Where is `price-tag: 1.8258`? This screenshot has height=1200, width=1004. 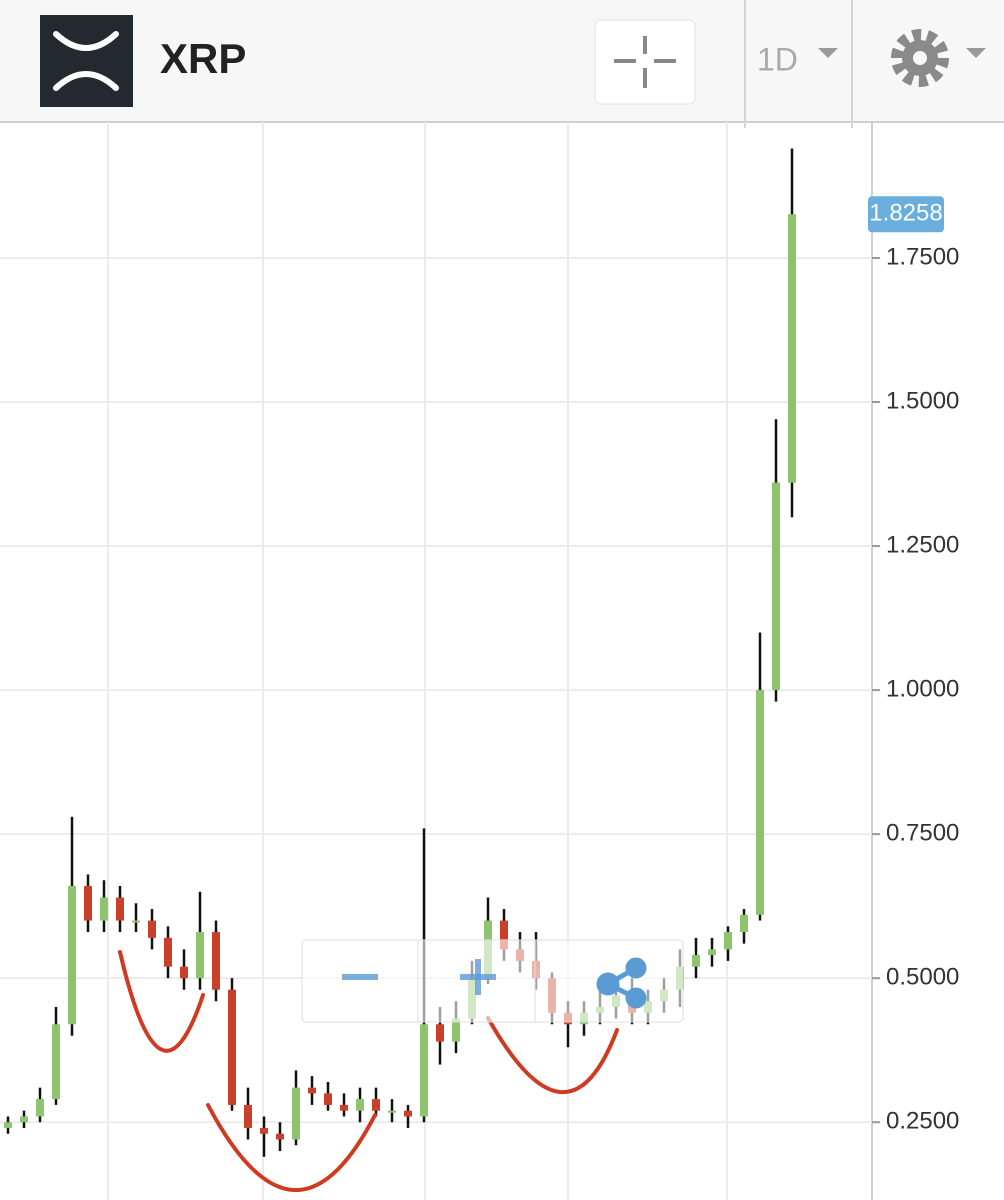 price-tag: 1.8258 is located at coordinates (905, 213).